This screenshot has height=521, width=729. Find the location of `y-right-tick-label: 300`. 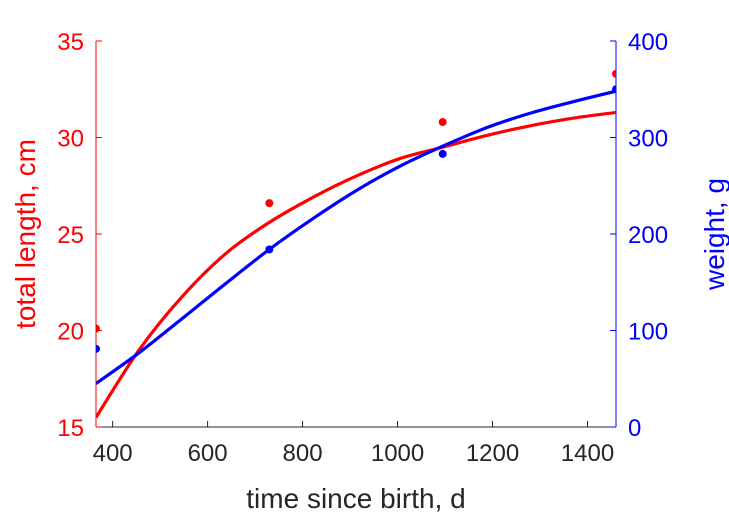

y-right-tick-label: 300 is located at coordinates (648, 139).